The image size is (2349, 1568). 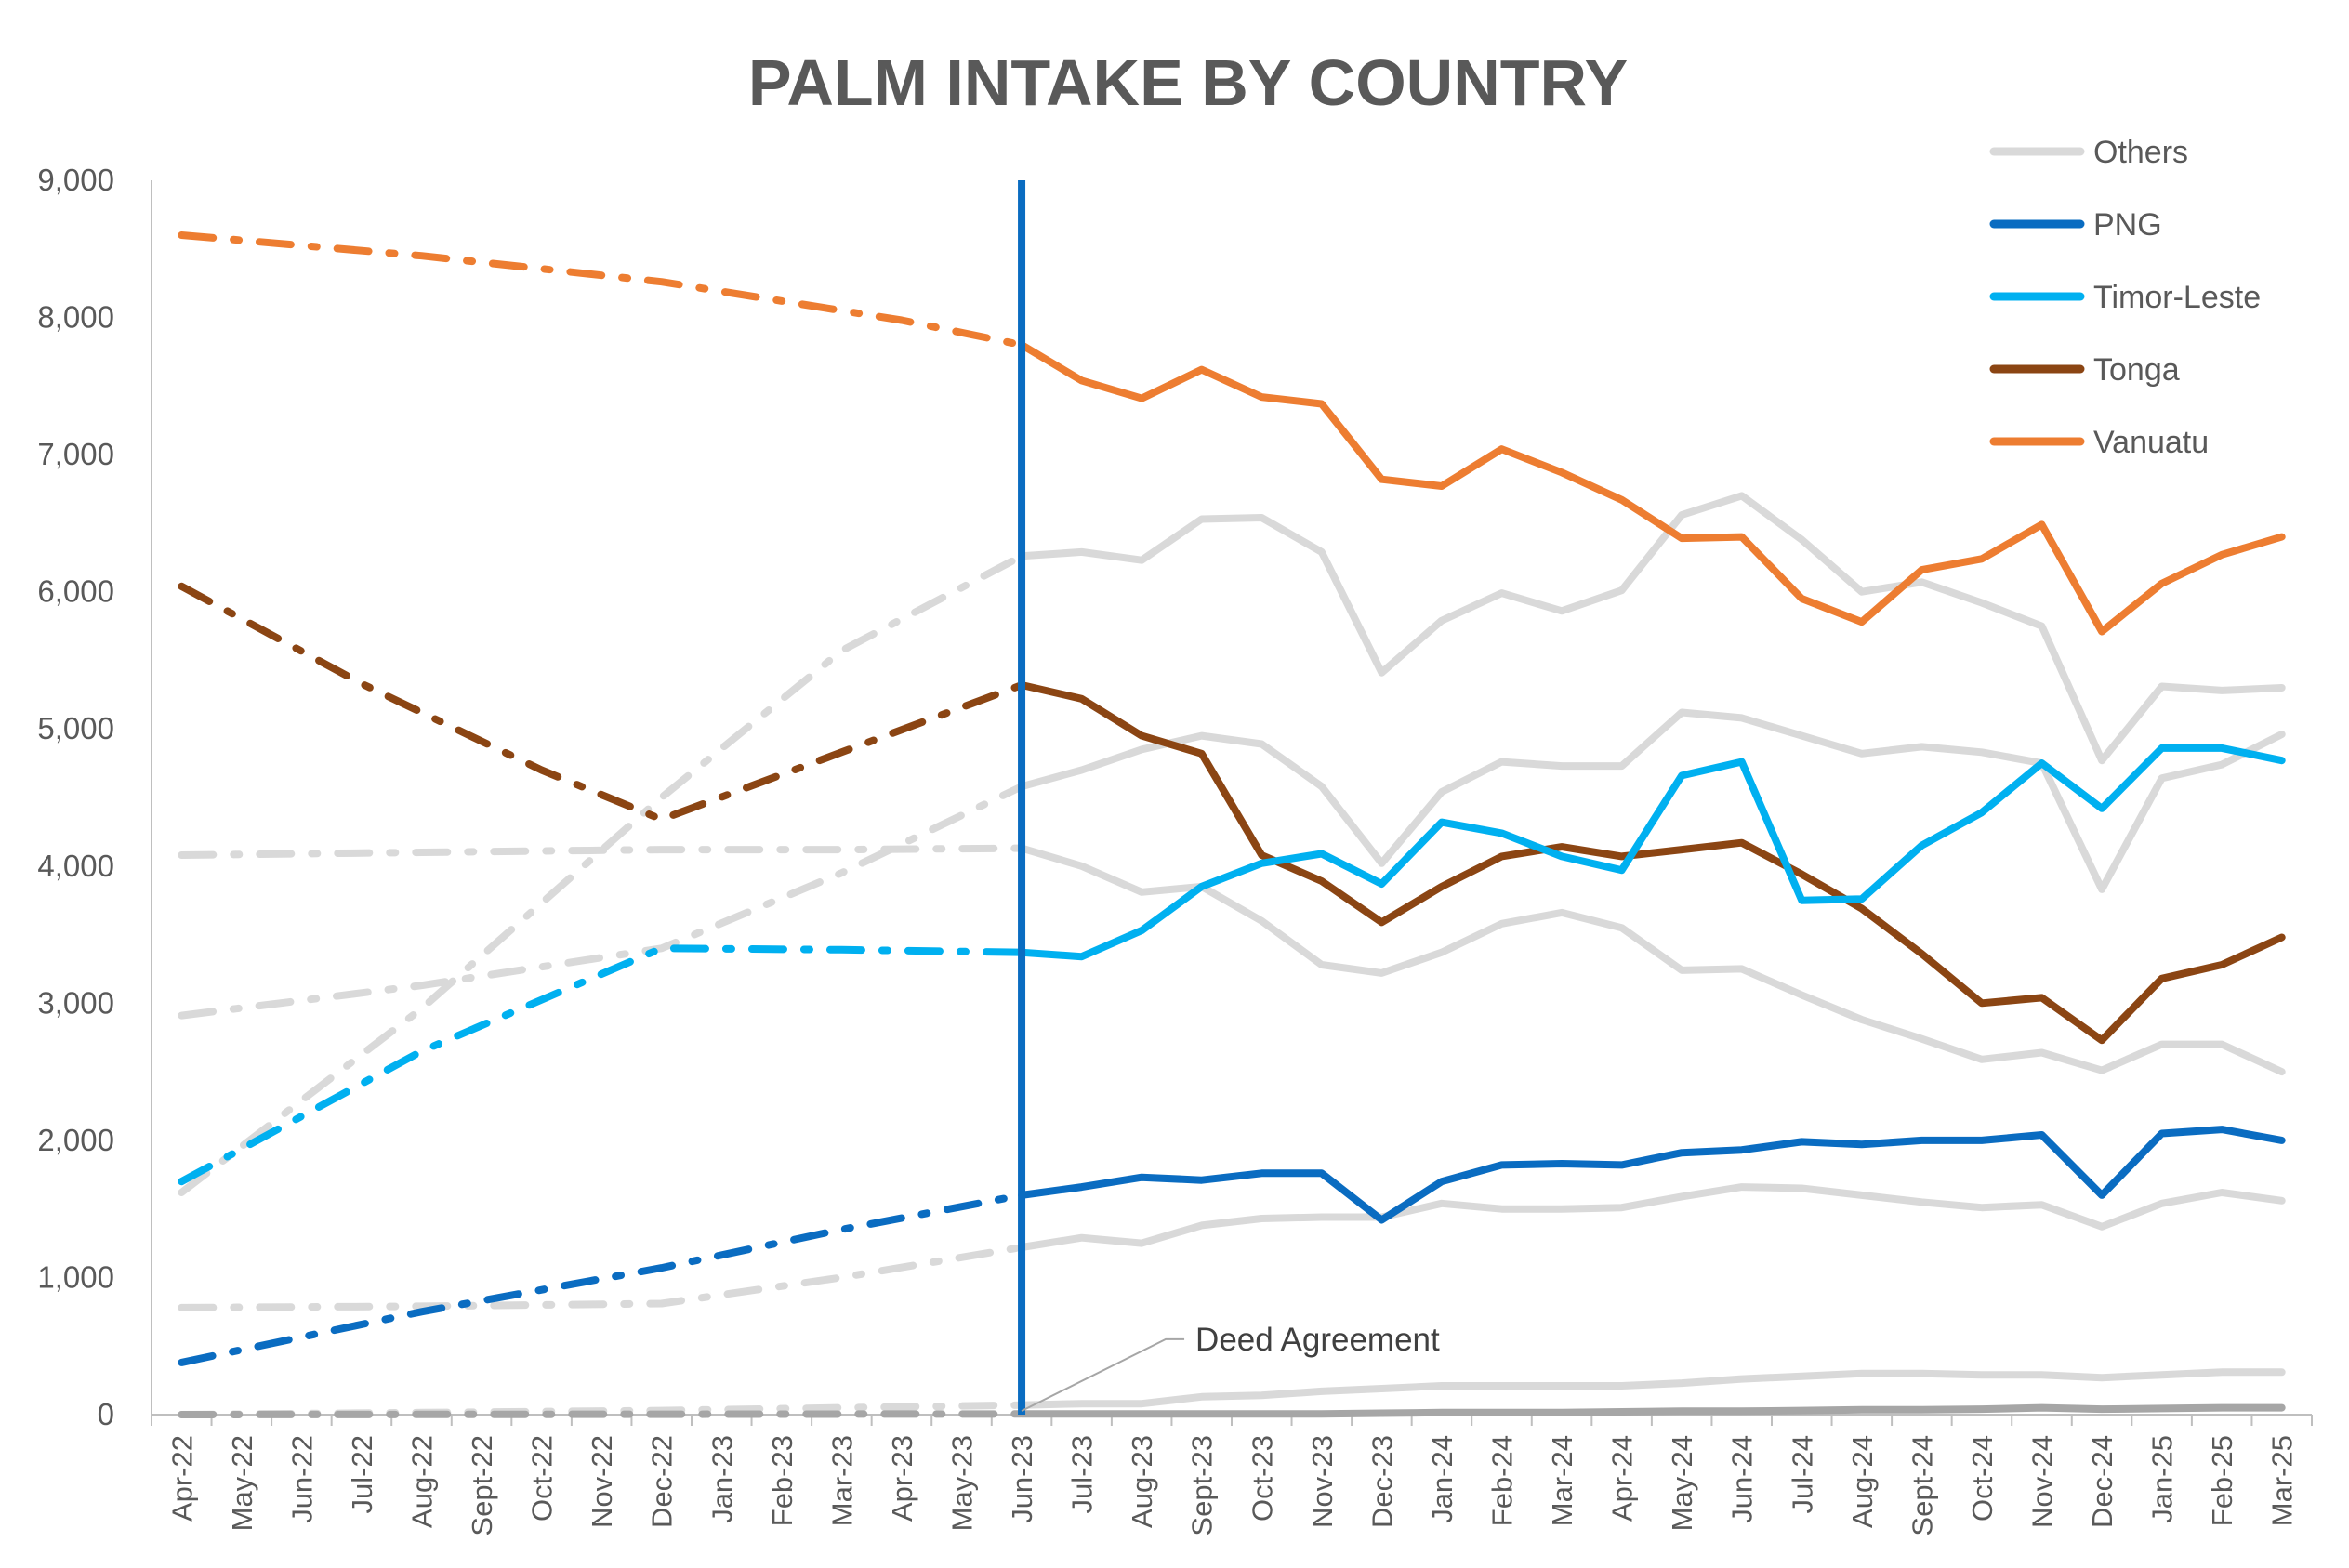 What do you see at coordinates (1142, 1481) in the screenshot?
I see `x-tick-label: Aug-23` at bounding box center [1142, 1481].